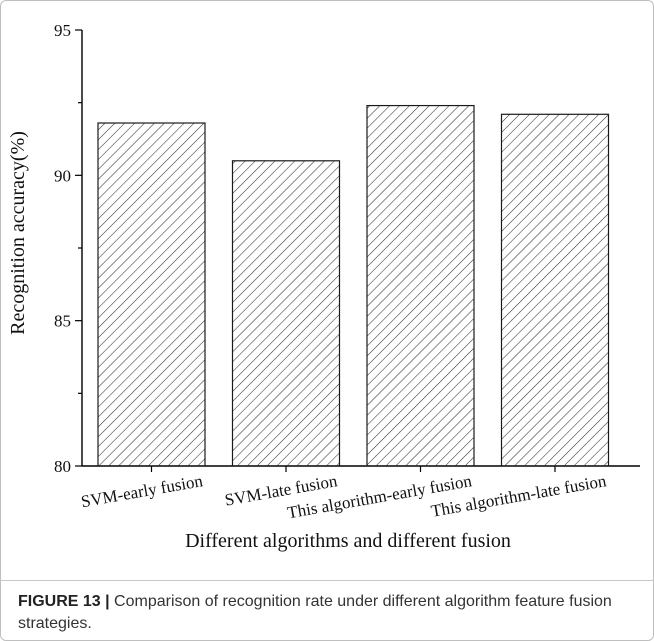 This screenshot has height=641, width=654. I want to click on y-tick-label: 85, so click(62, 321).